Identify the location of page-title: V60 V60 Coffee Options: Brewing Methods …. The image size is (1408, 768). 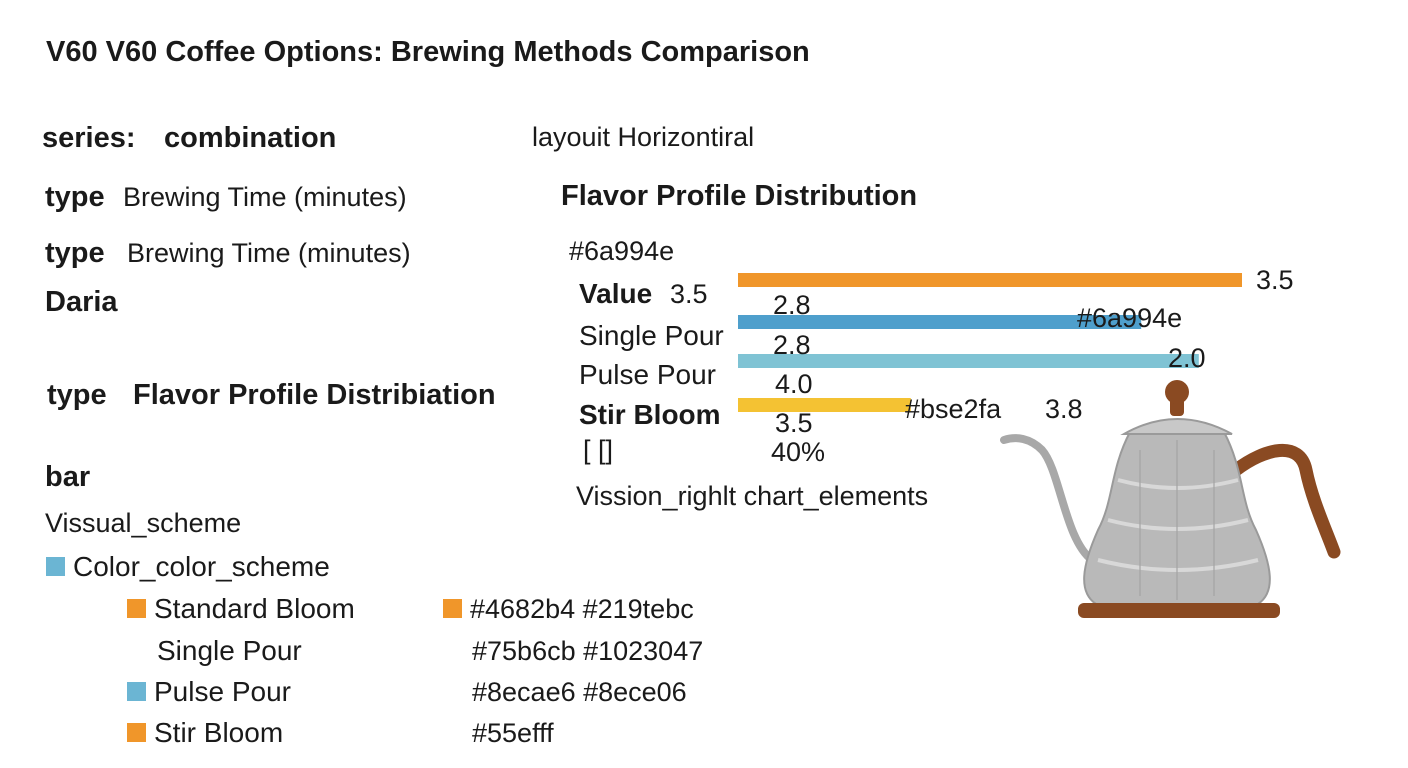
(428, 52).